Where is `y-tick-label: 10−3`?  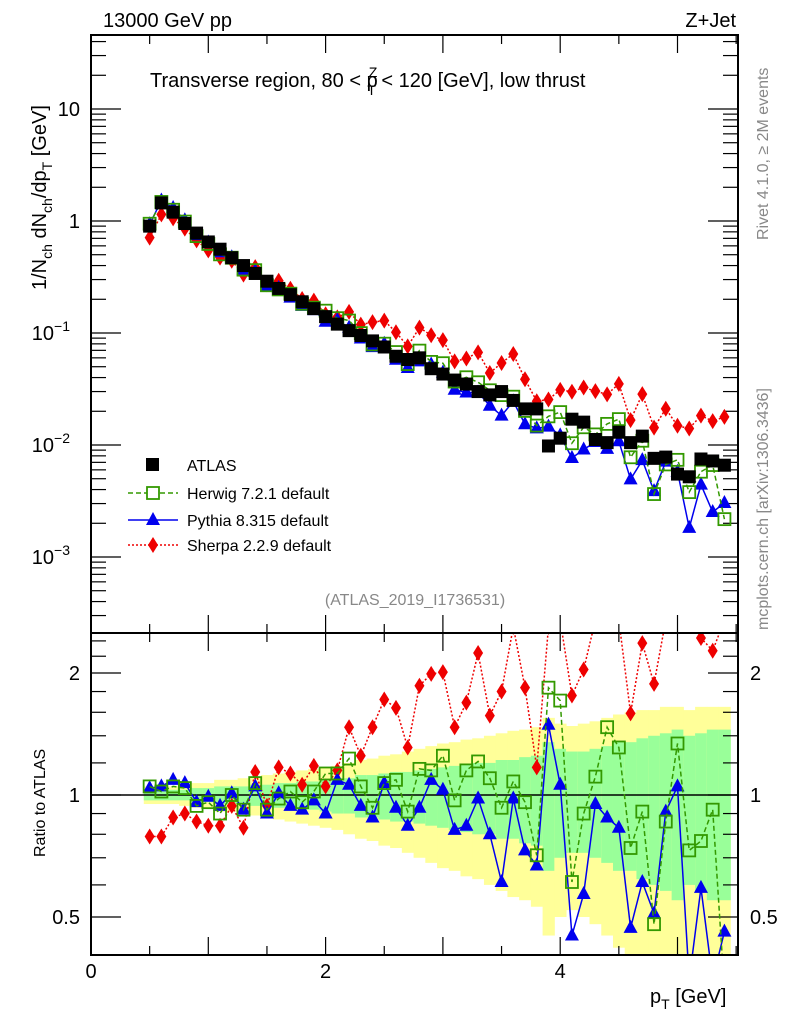 y-tick-label: 10−3 is located at coordinates (51, 555).